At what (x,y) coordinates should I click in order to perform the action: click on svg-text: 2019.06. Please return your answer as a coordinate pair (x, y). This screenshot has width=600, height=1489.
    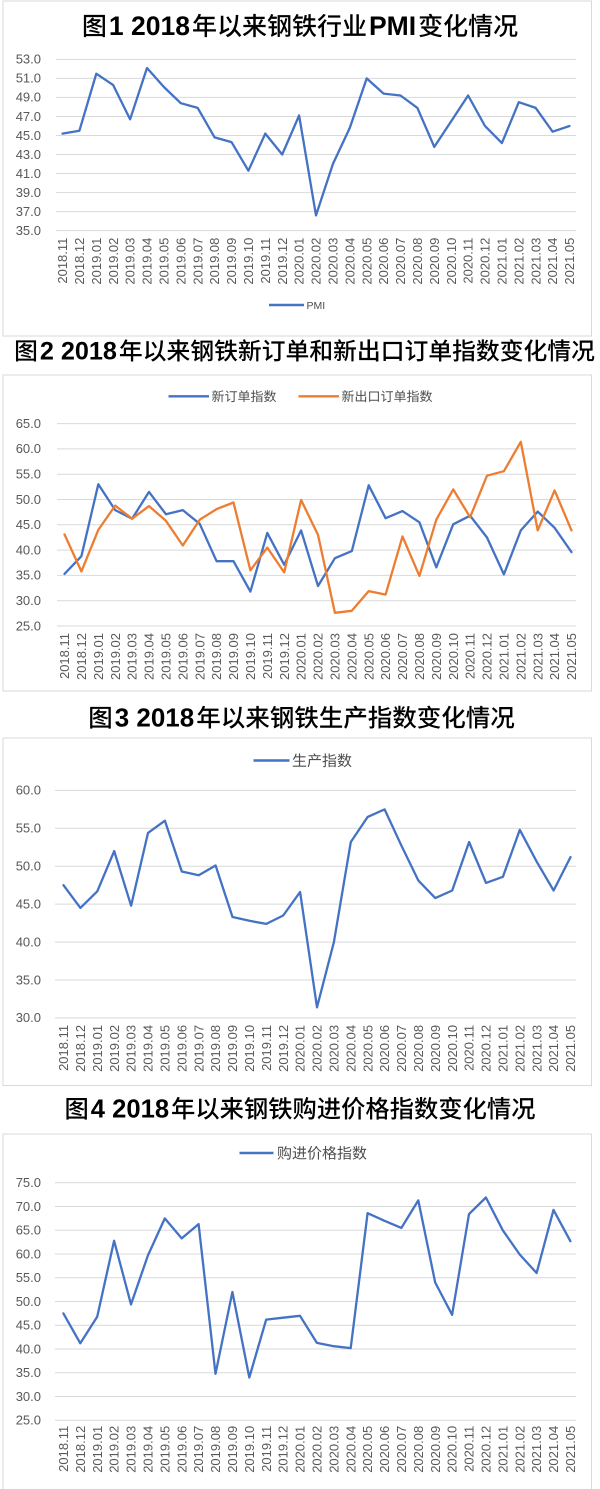
    Looking at the image, I should click on (182, 656).